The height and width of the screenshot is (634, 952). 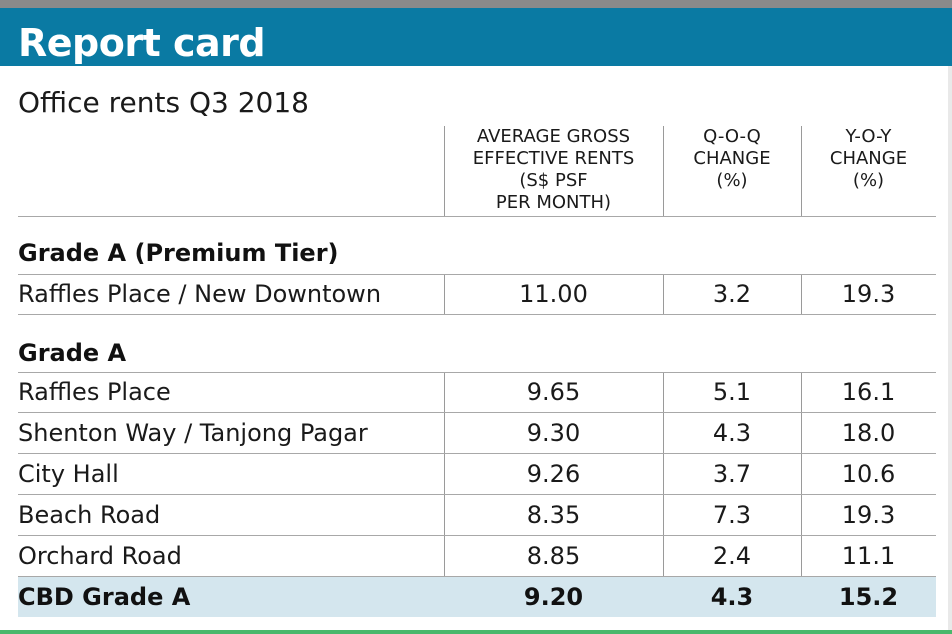 What do you see at coordinates (477, 392) in the screenshot?
I see `table-row: Raffles Place 9.65 5.1 16.1` at bounding box center [477, 392].